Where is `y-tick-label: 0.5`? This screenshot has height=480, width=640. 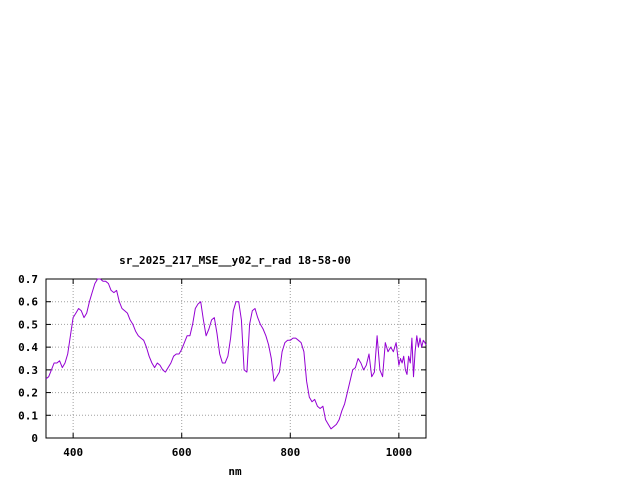
y-tick-label: 0.5 is located at coordinates (28, 324).